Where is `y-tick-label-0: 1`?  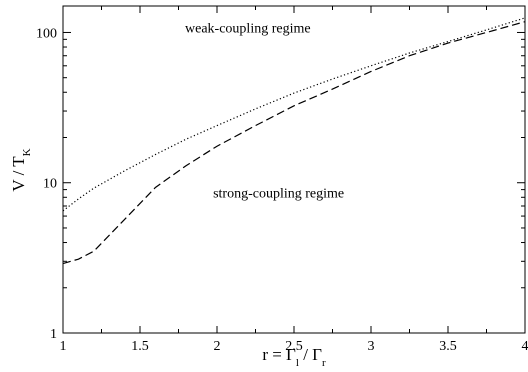
y-tick-label-0: 1 is located at coordinates (53, 334).